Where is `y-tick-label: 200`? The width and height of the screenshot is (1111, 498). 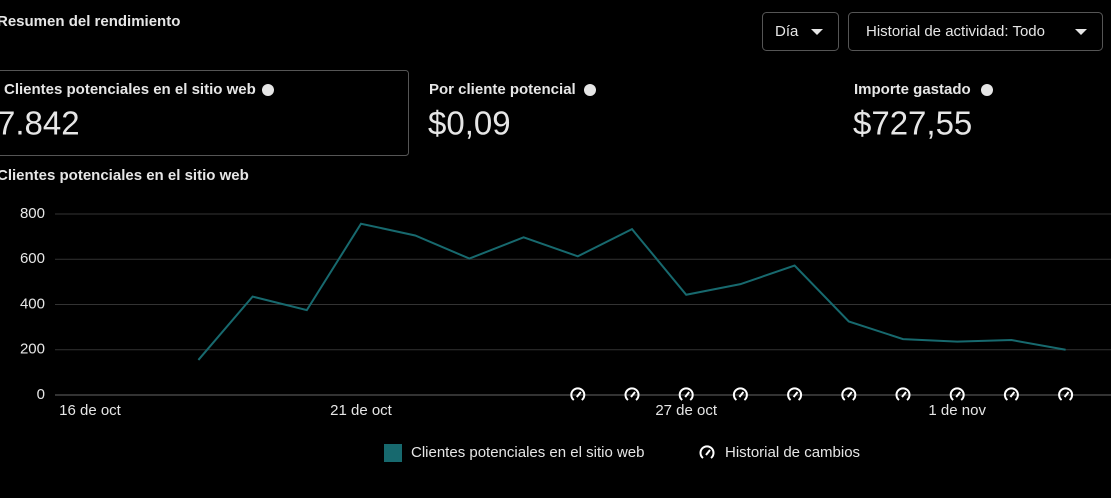
y-tick-label: 200 is located at coordinates (32, 349).